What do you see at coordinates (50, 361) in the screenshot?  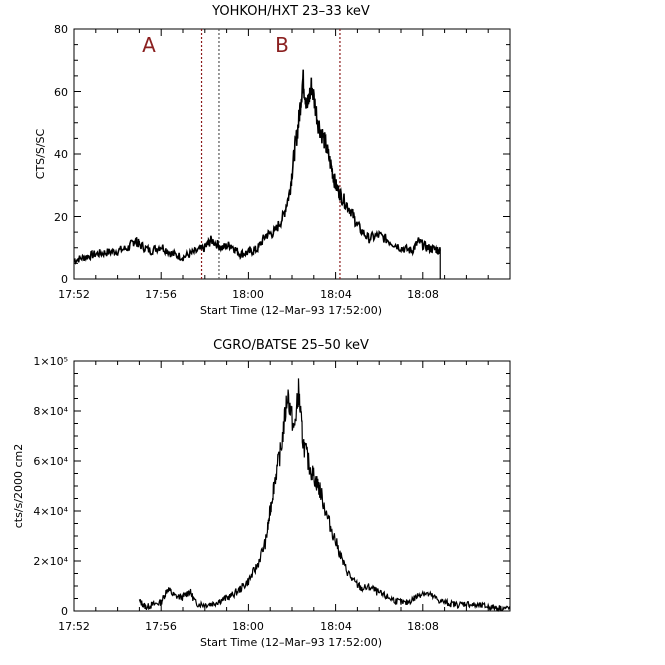 I see `batse-ytick-label-1e5: 1×10⁵` at bounding box center [50, 361].